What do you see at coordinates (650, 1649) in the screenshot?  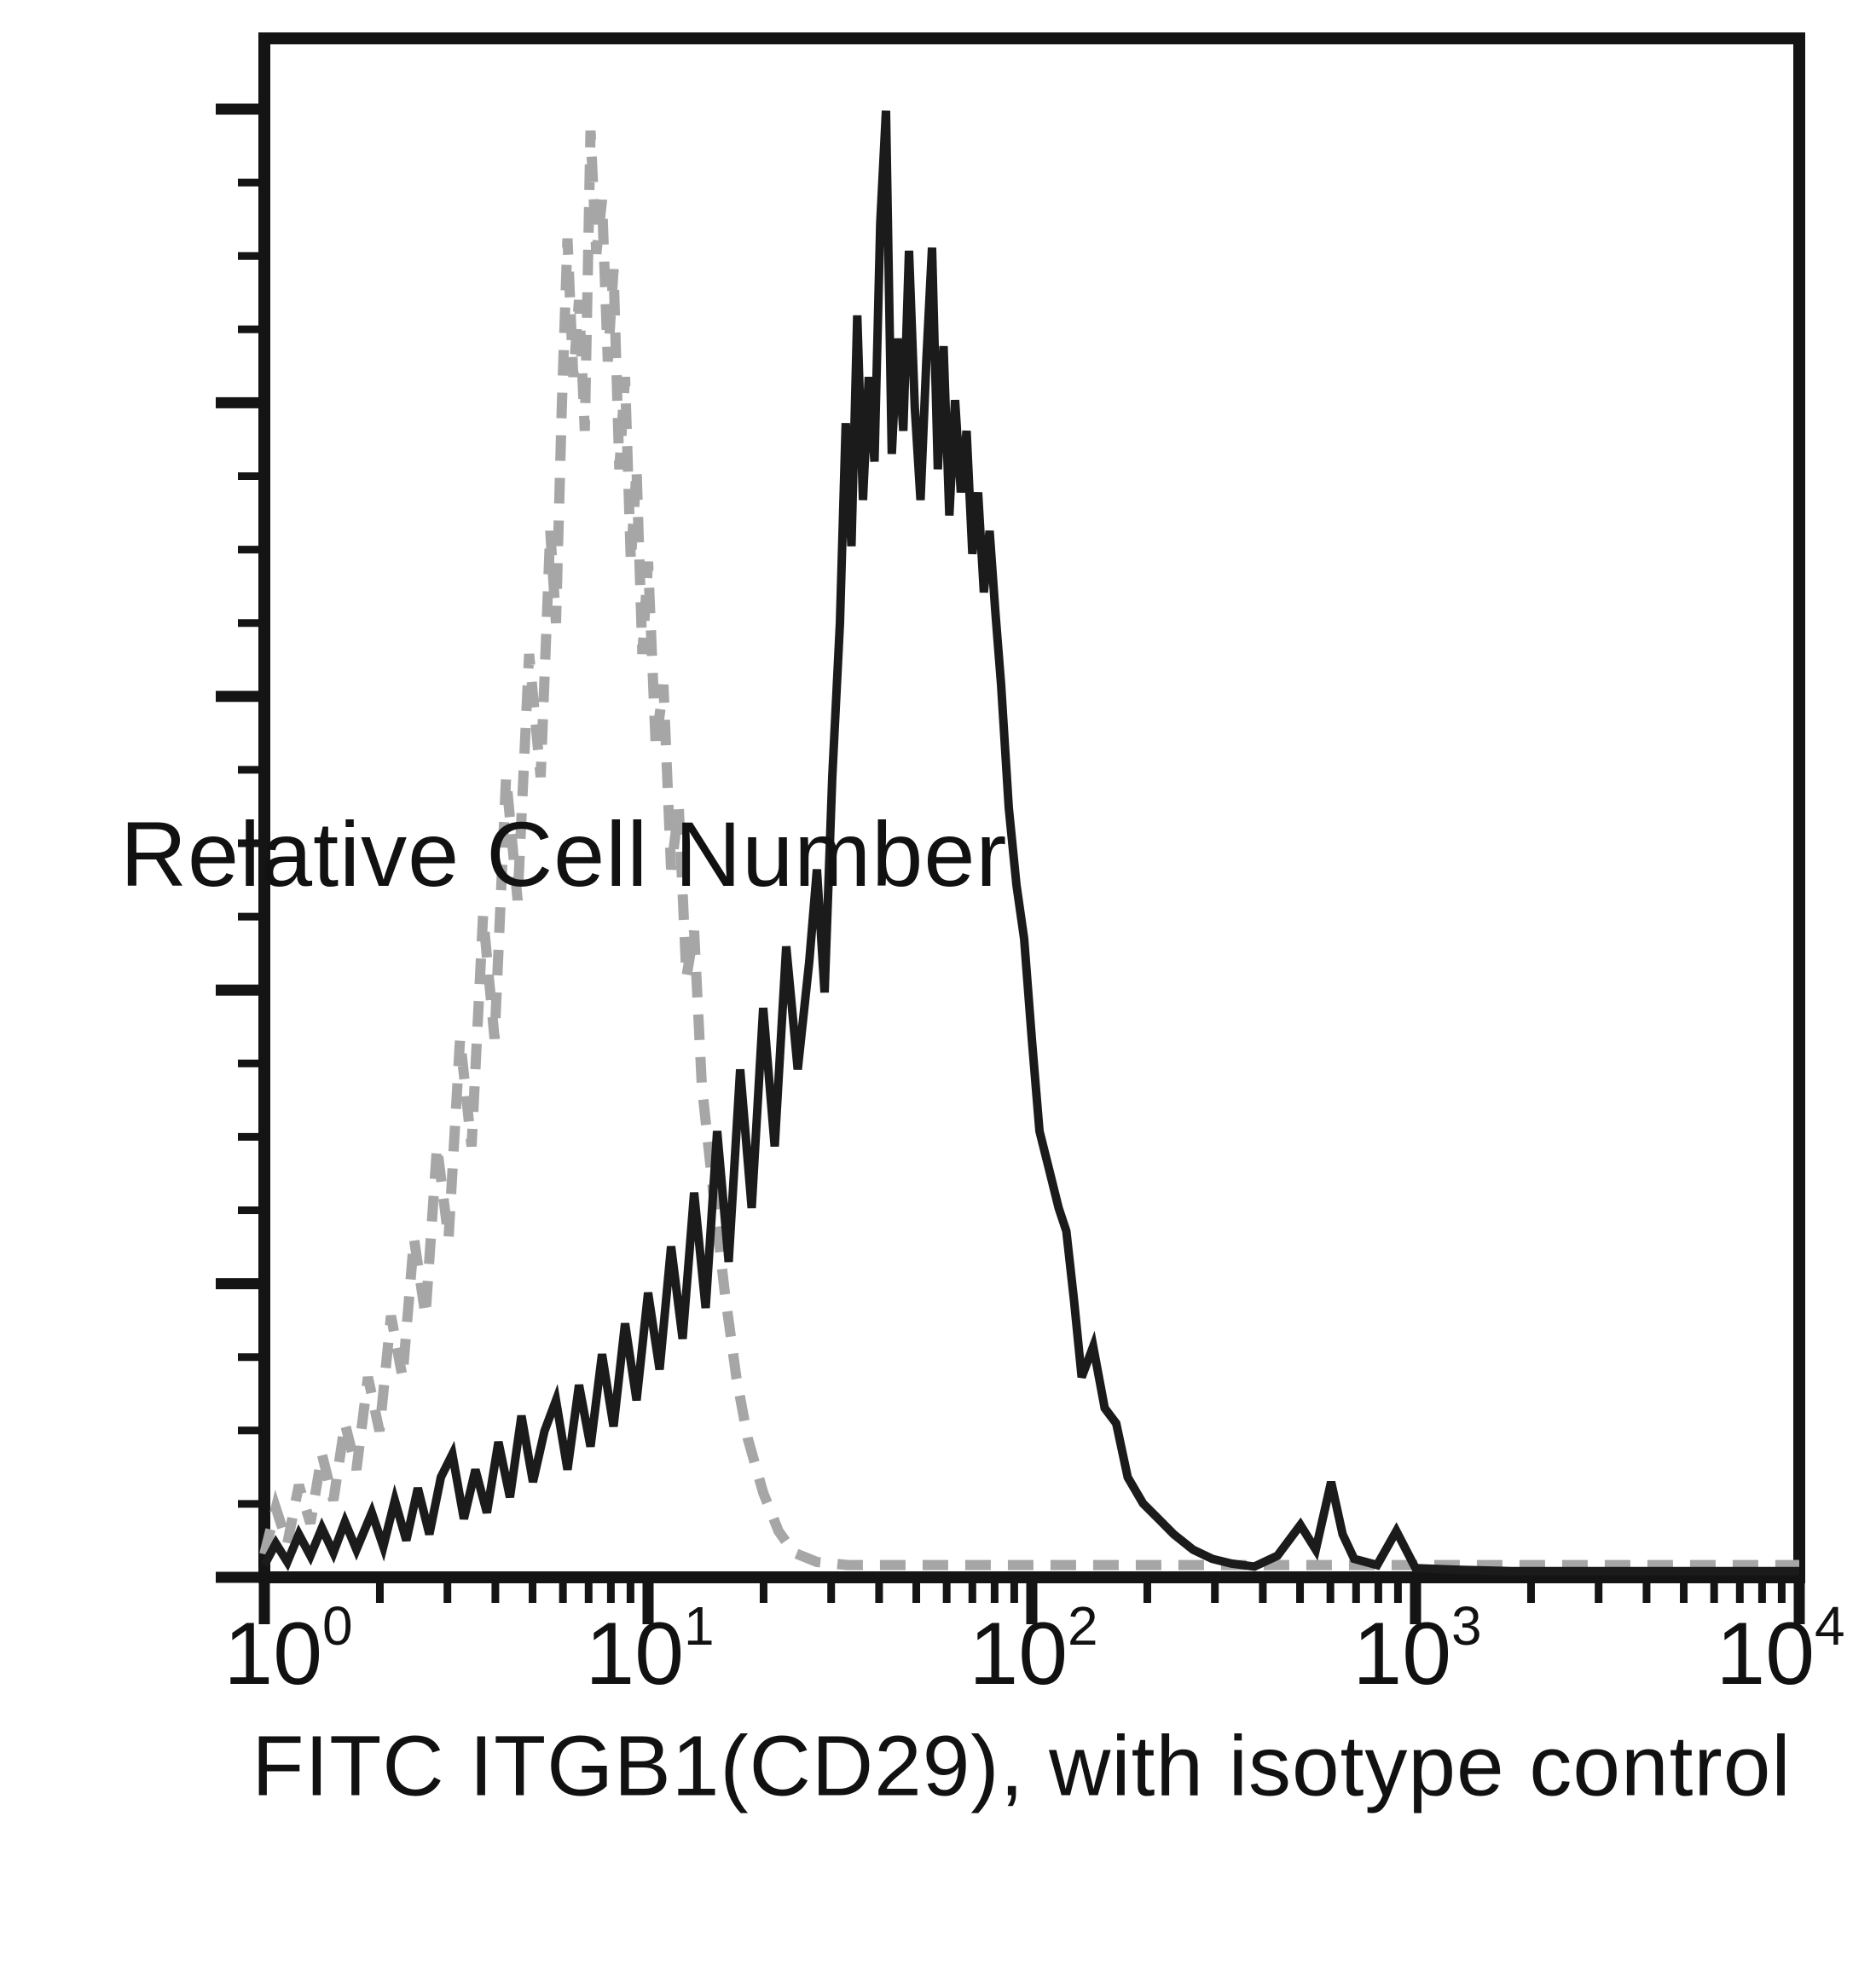 I see `x-tick-label-1e1: 10¹` at bounding box center [650, 1649].